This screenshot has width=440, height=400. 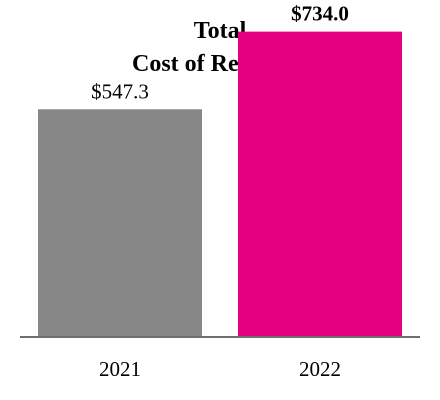 What do you see at coordinates (320, 369) in the screenshot?
I see `x-tick-label-2022: 2022` at bounding box center [320, 369].